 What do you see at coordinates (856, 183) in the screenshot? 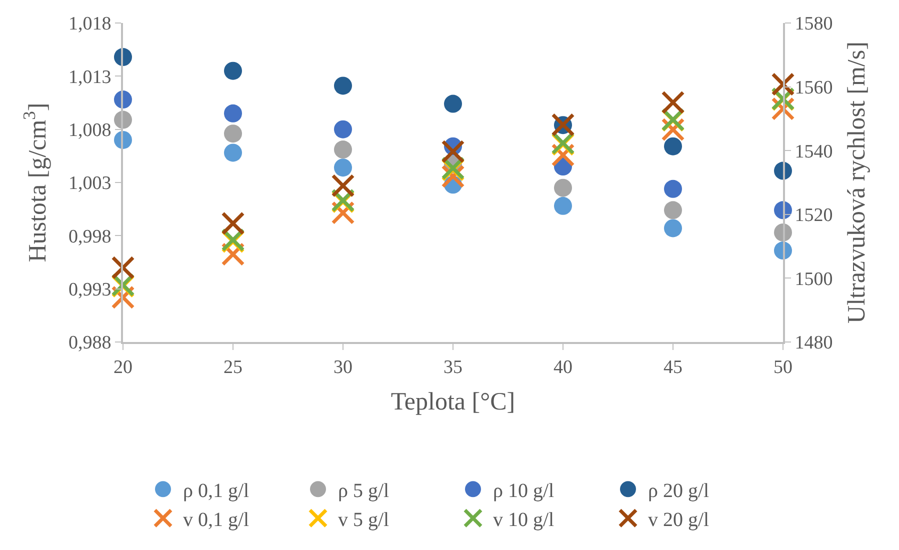
I see `y2-axis-title: Ultrazvuková rychlost [m/s]` at bounding box center [856, 183].